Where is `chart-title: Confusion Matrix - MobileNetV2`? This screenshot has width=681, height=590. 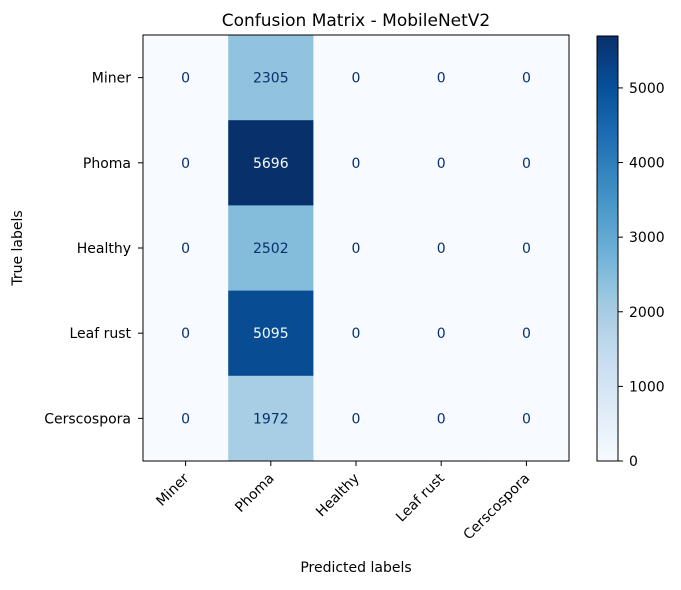
chart-title: Confusion Matrix - MobileNetV2 is located at coordinates (356, 21).